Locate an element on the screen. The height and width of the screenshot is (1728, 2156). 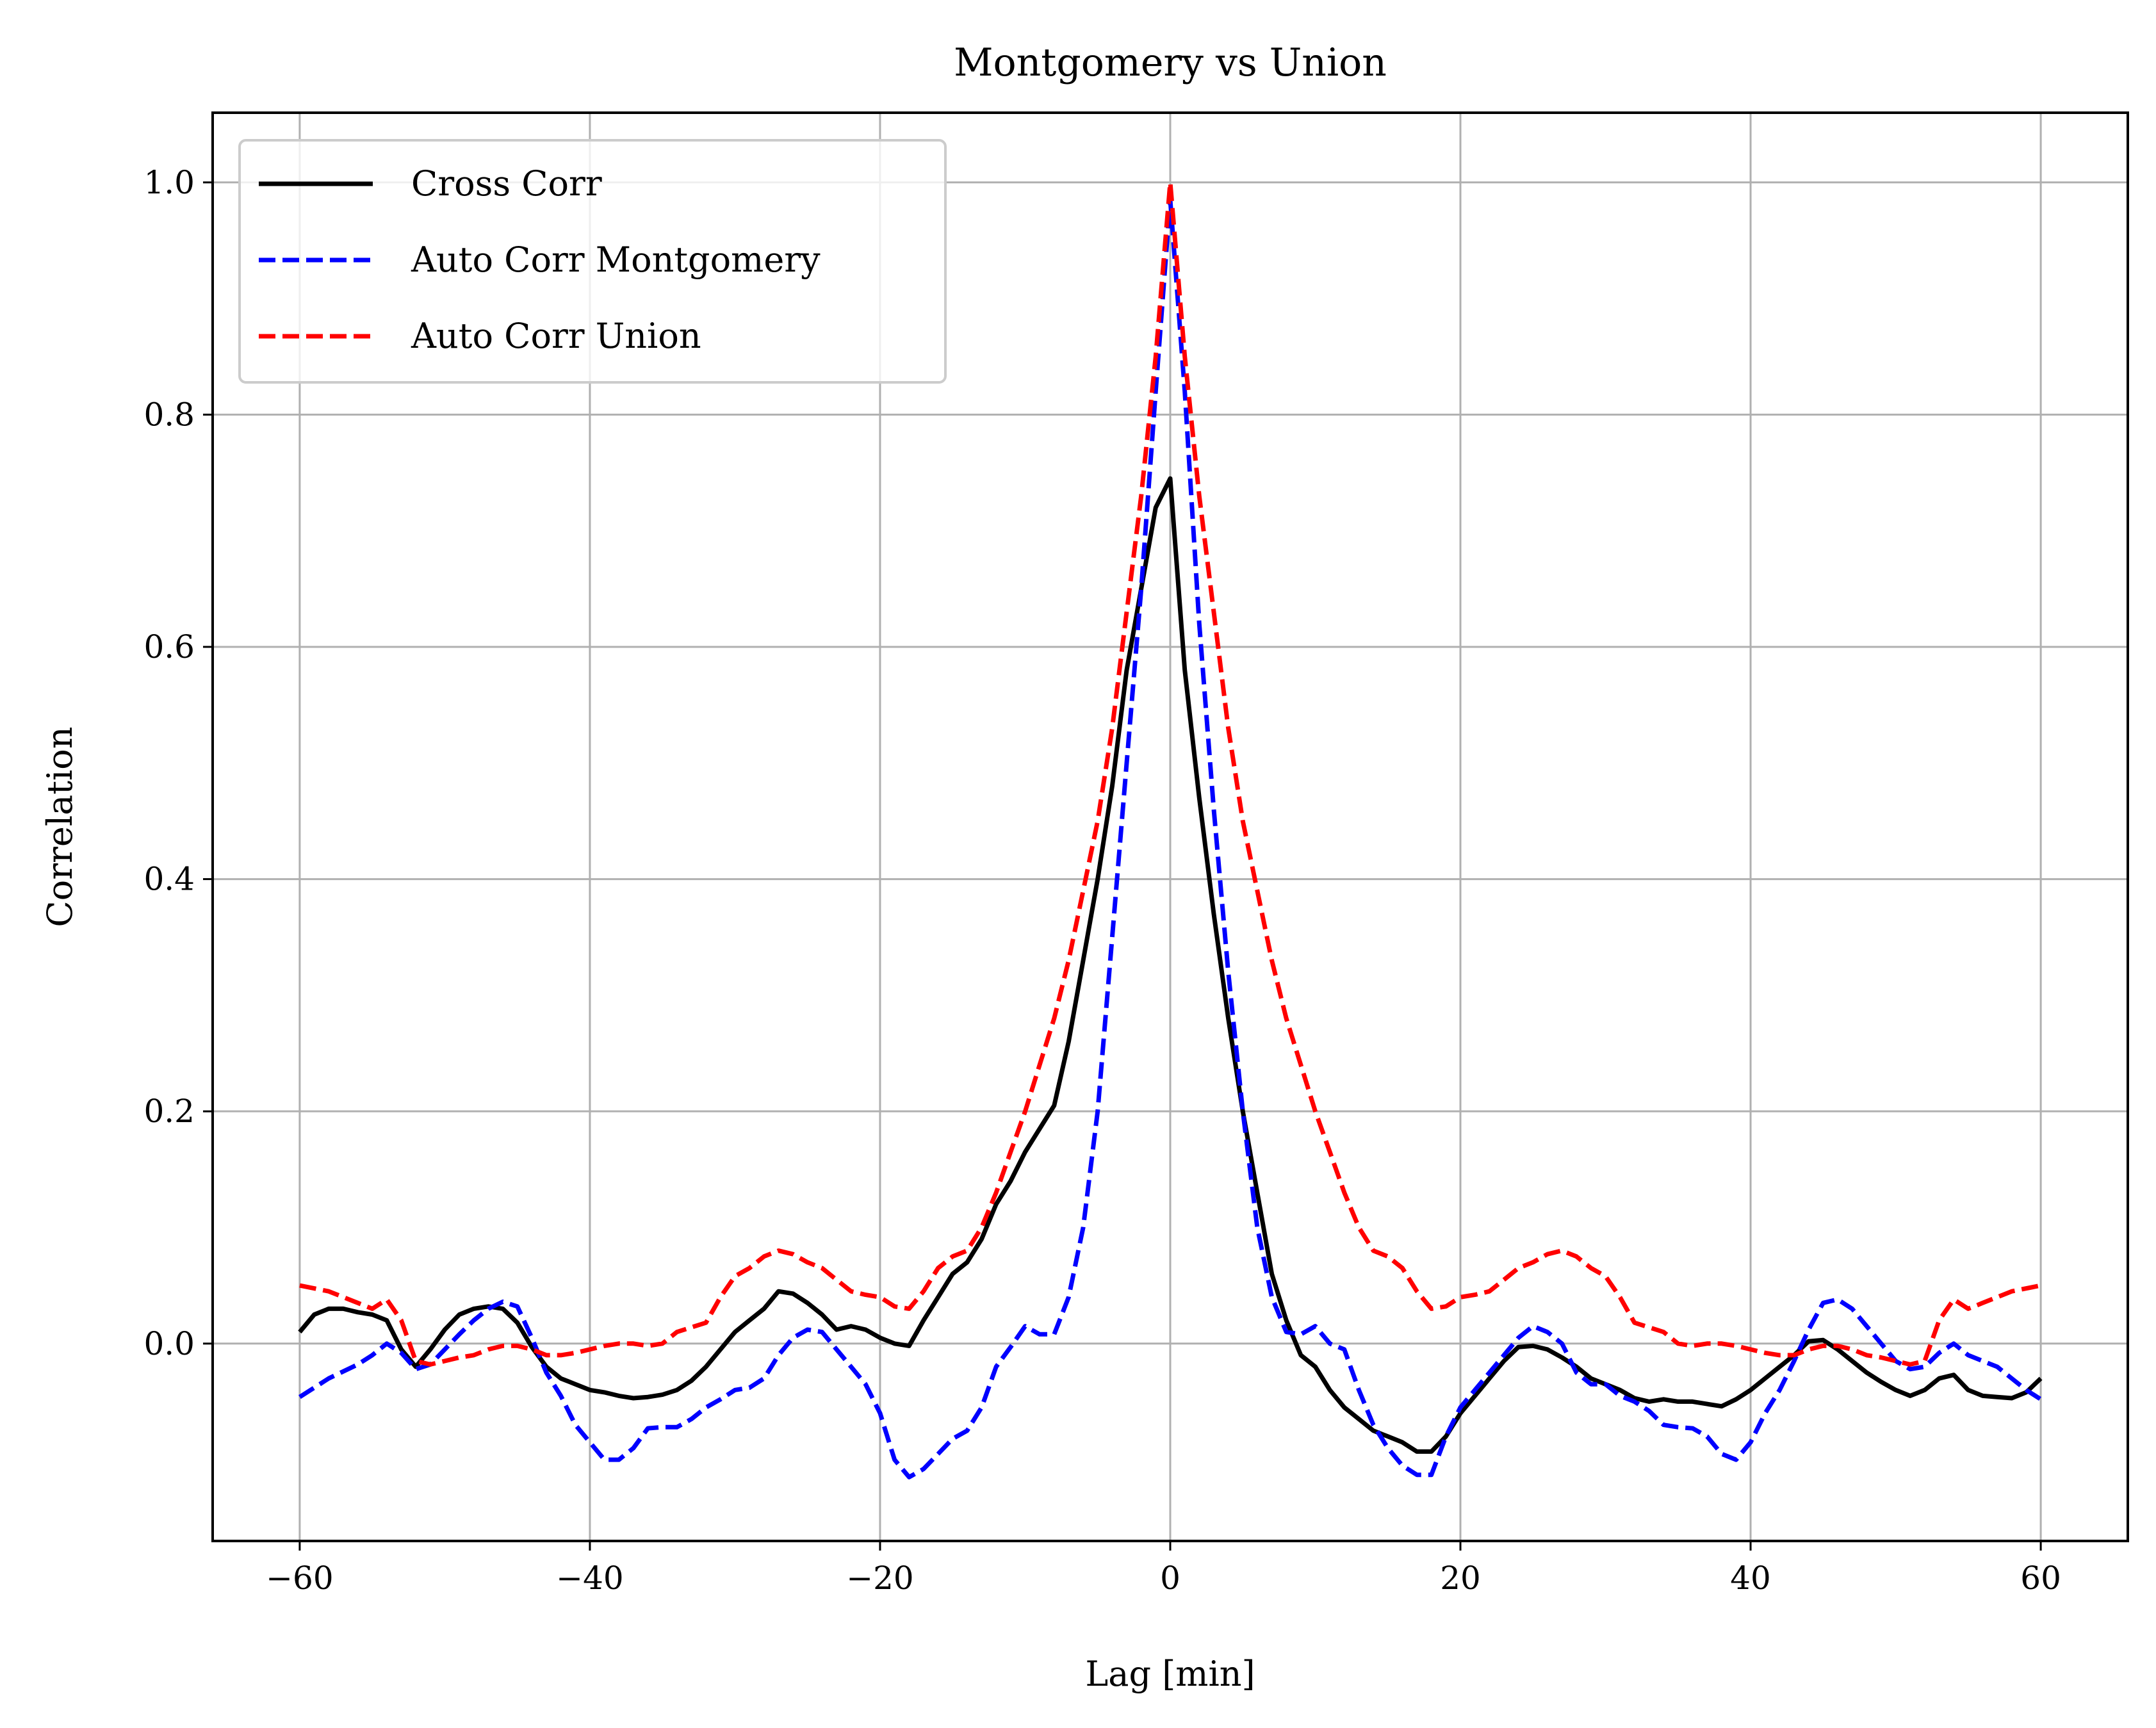
x-tick-label: −40 is located at coordinates (590, 1578).